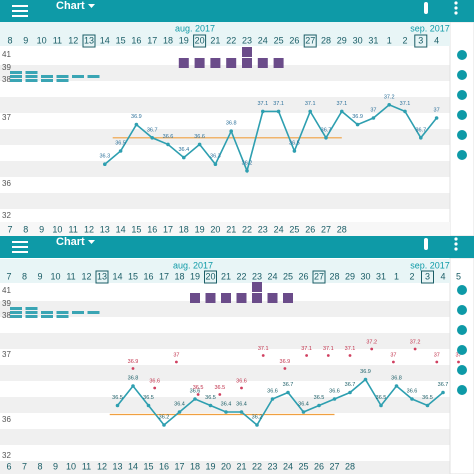 The height and width of the screenshot is (474, 474). I want to click on week-box, so click(319, 277).